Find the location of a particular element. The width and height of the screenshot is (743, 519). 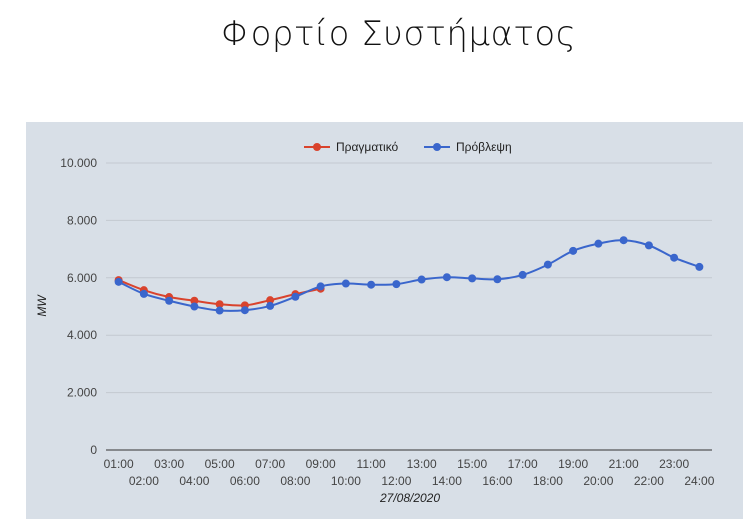

y-tick-label: 10.000 is located at coordinates (78, 163).